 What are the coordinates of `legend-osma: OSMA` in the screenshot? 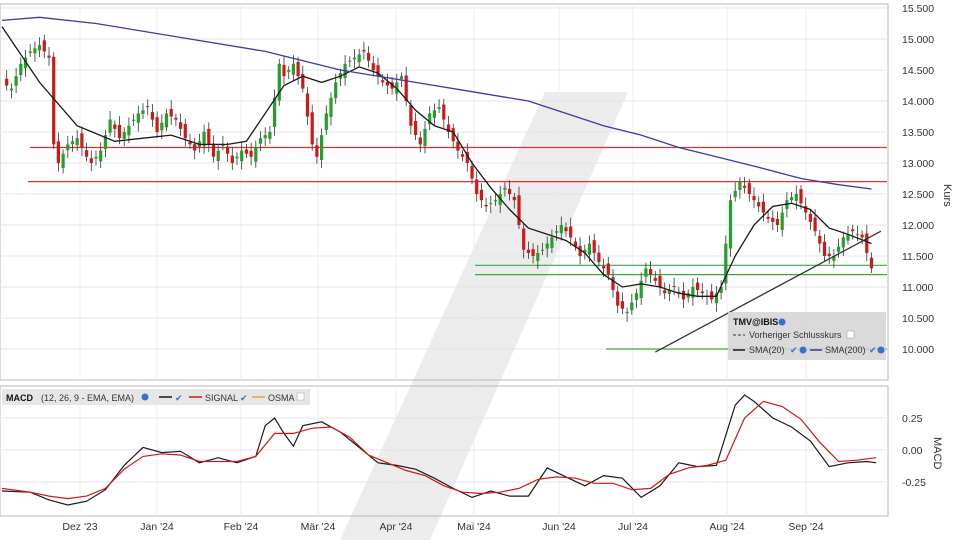 It's located at (281, 398).